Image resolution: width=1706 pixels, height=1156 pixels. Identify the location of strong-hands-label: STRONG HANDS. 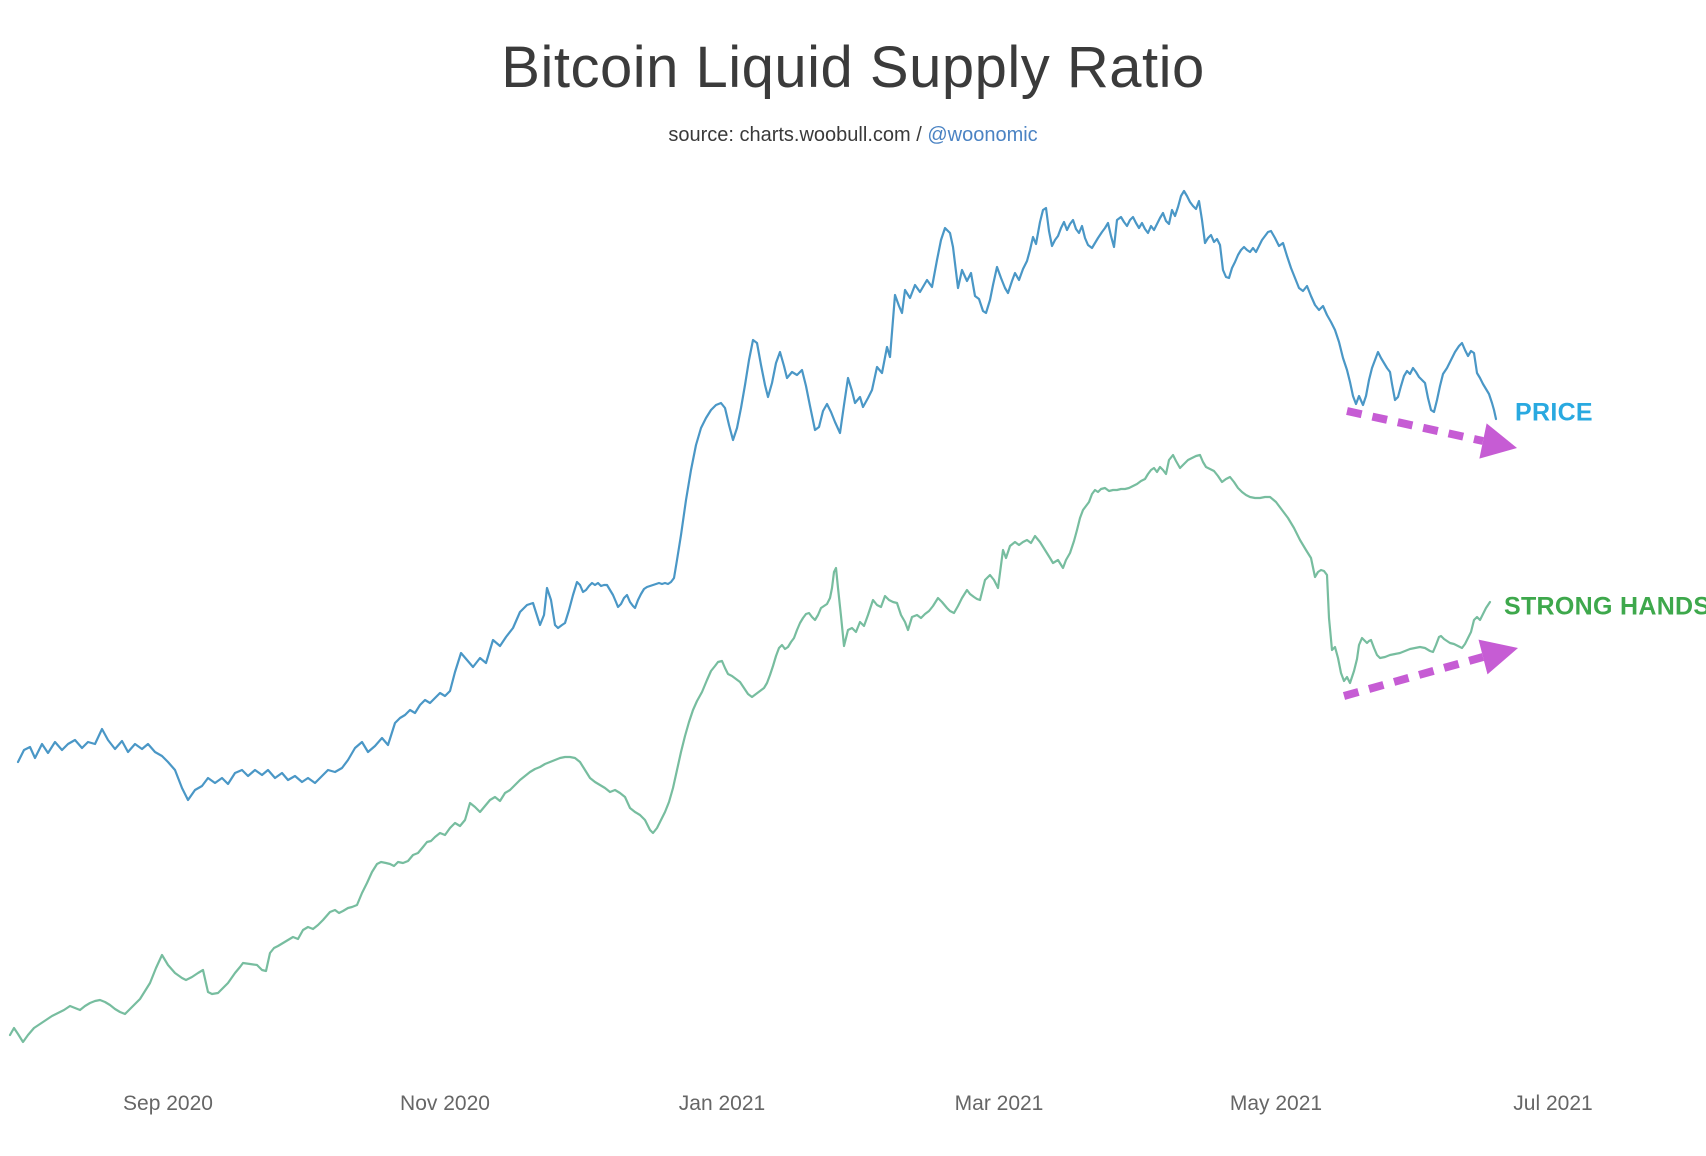
(1605, 606).